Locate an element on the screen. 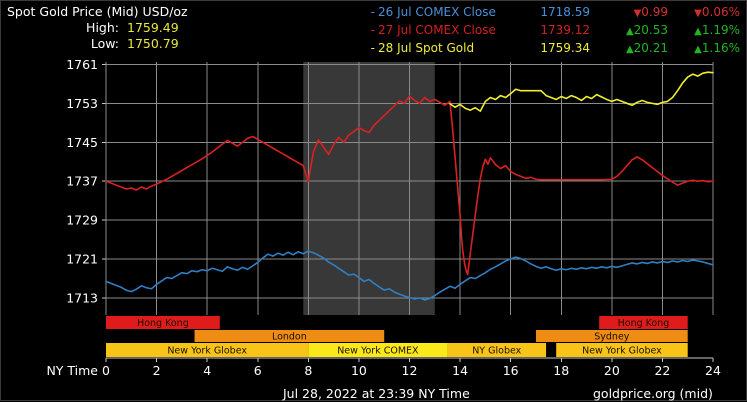 The width and height of the screenshot is (747, 402). session-bar-label: London is located at coordinates (289, 337).